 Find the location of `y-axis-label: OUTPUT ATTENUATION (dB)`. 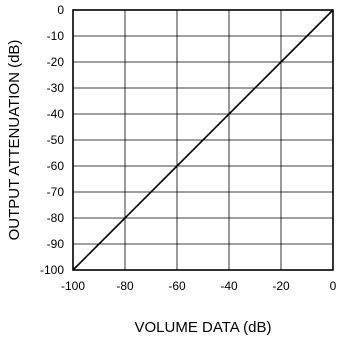

y-axis-label: OUTPUT ATTENUATION (dB) is located at coordinates (14, 140).